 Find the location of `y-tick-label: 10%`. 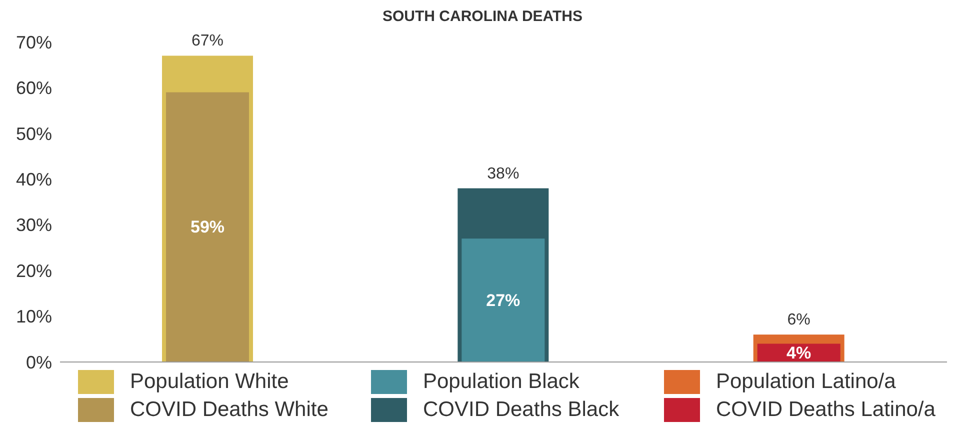

y-tick-label: 10% is located at coordinates (34, 316).